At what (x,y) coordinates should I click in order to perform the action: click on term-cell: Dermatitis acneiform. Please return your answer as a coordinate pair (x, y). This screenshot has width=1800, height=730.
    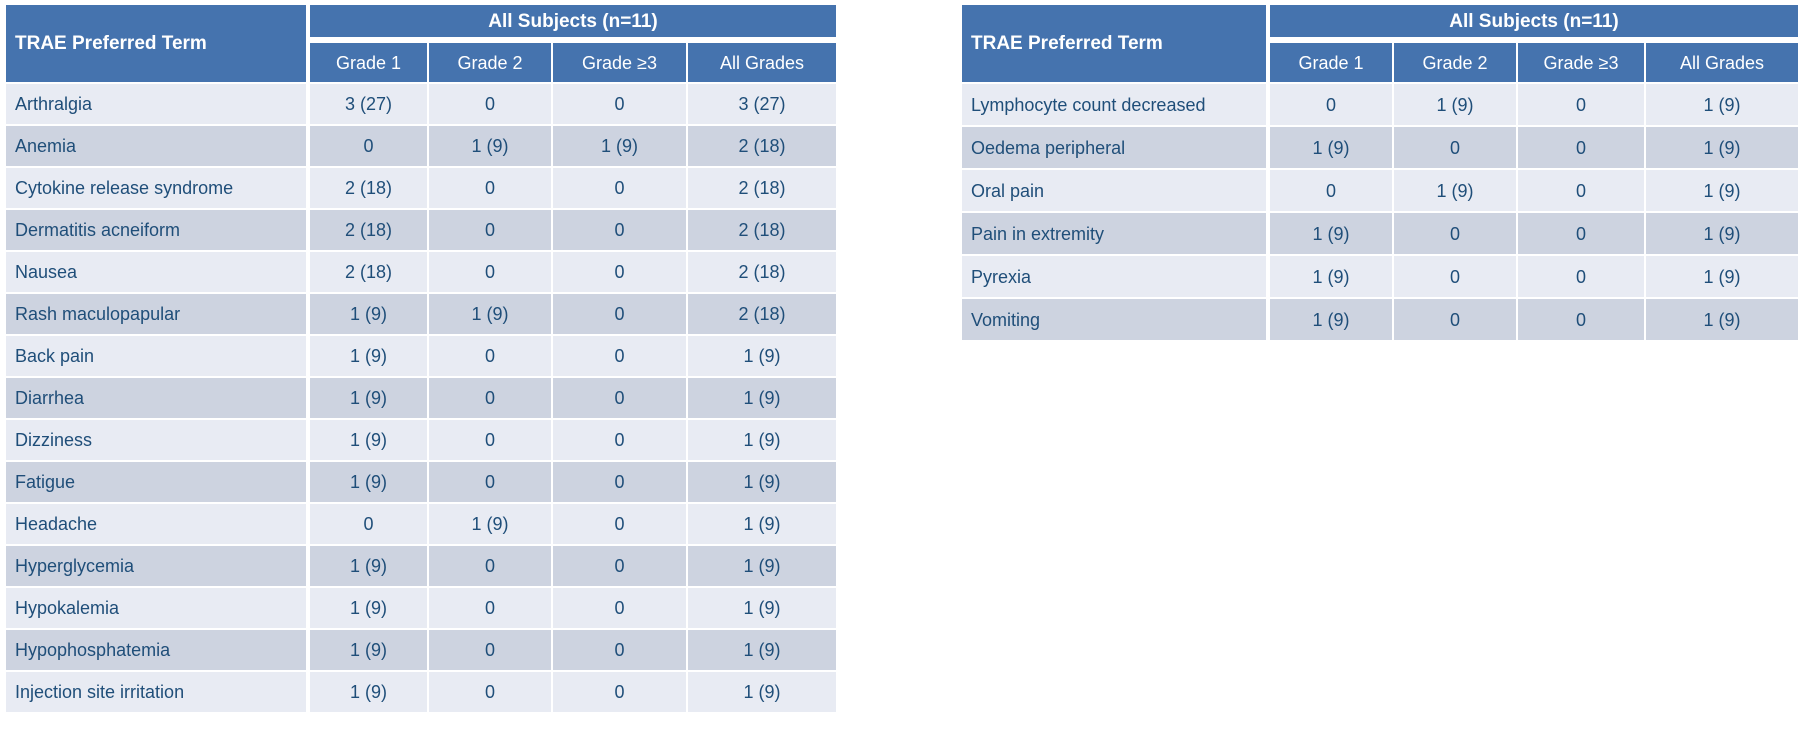
    Looking at the image, I should click on (156, 230).